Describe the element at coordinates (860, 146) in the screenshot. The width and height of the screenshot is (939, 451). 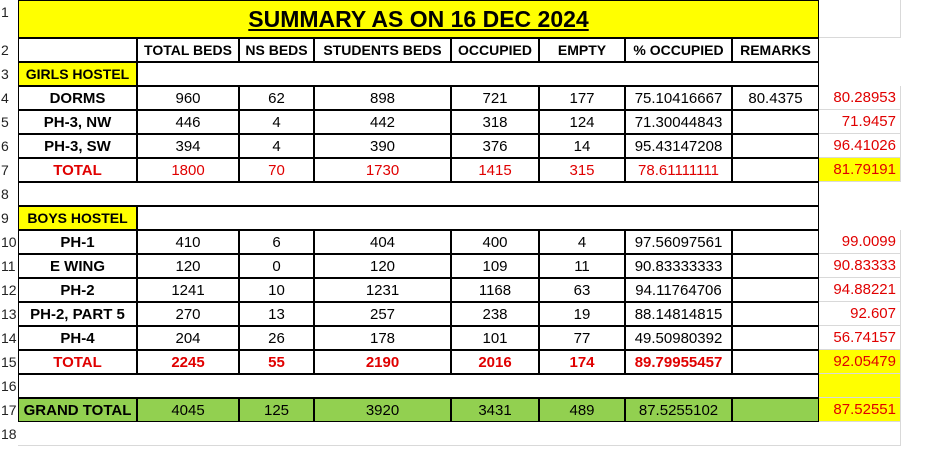
I see `extra-value-cell: 96.41026` at that location.